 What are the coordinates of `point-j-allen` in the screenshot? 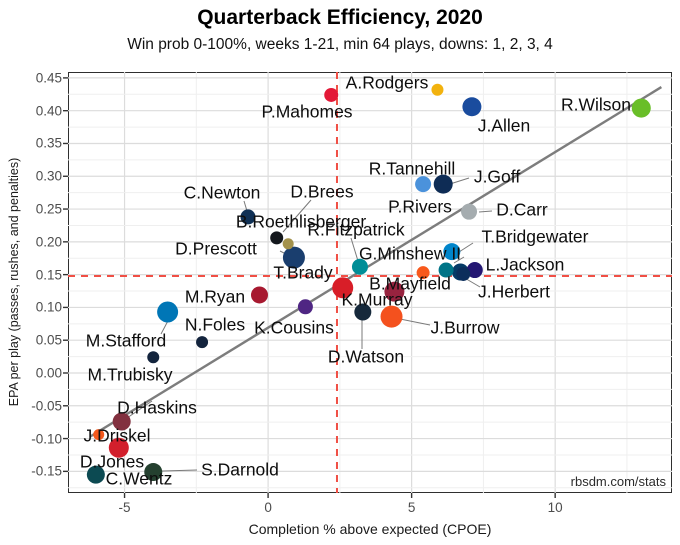 It's located at (472, 107).